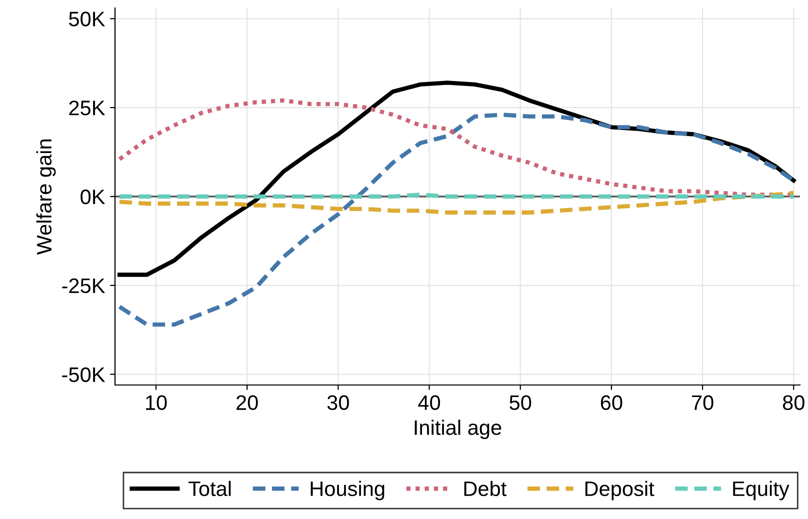 The height and width of the screenshot is (519, 808). Describe the element at coordinates (347, 490) in the screenshot. I see `legend-label: Housing` at that location.